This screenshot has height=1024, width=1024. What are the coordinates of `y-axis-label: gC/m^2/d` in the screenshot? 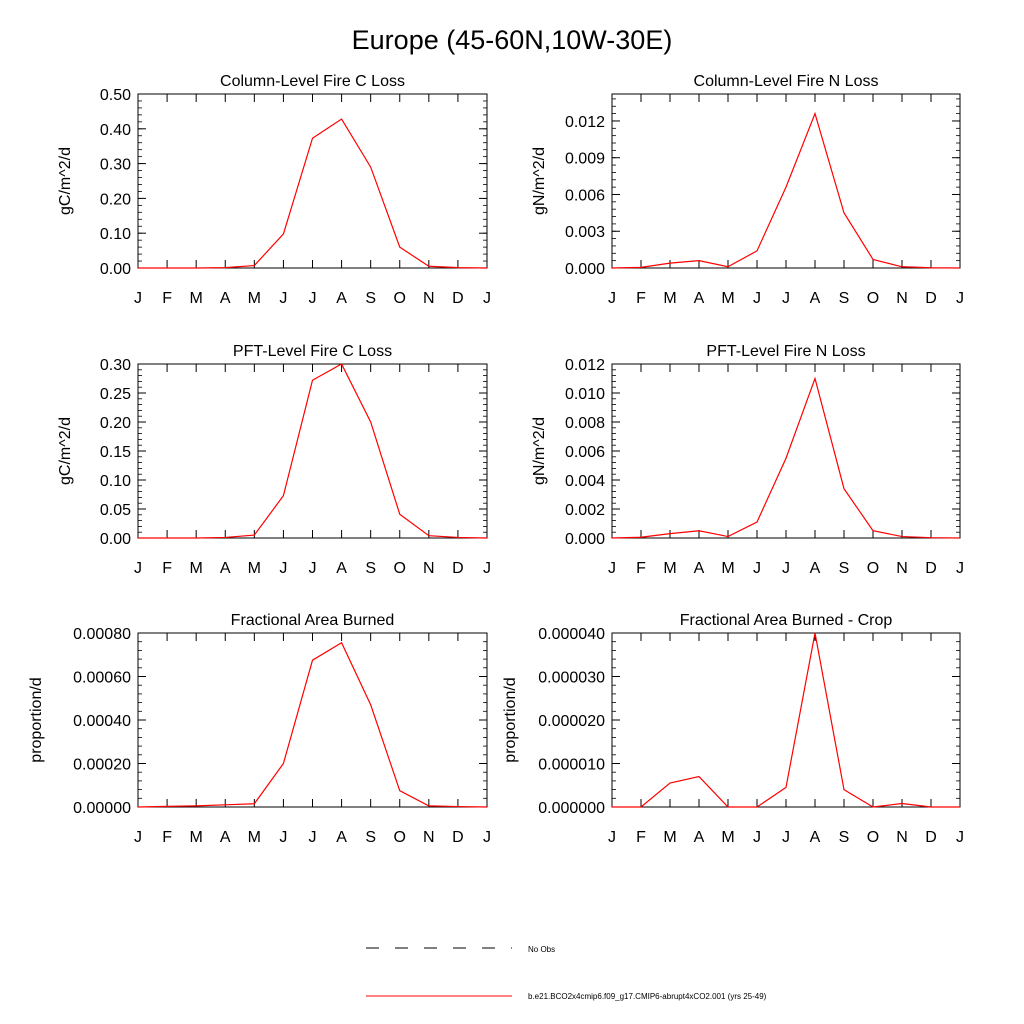 It's located at (65, 451).